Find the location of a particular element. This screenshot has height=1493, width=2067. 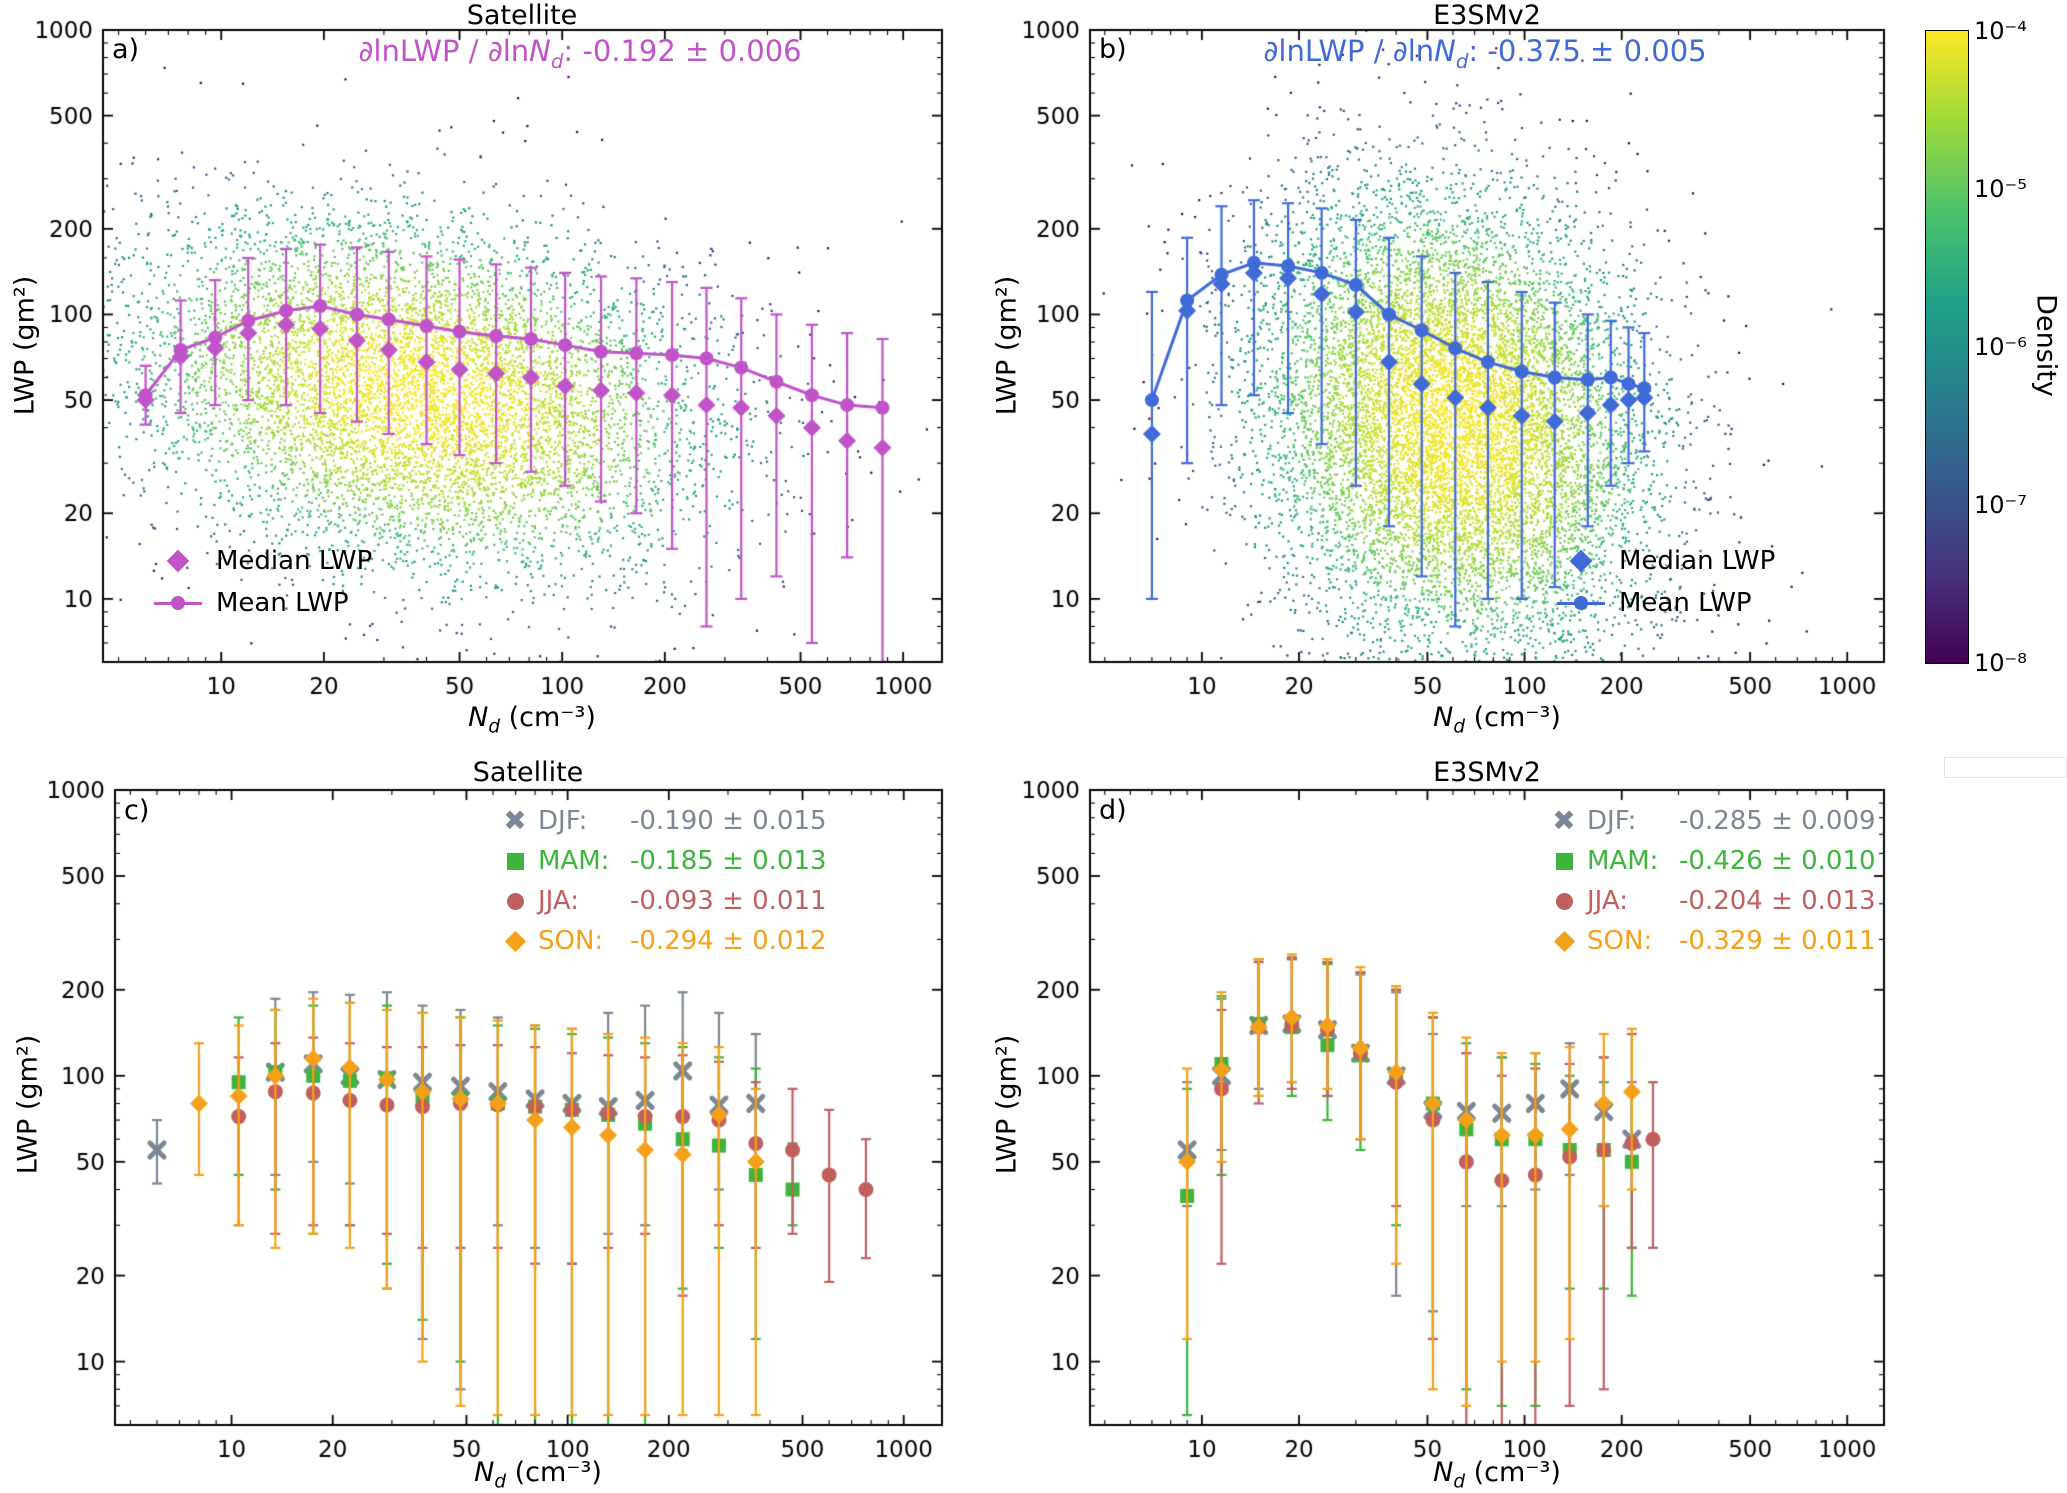

season-slope: -0.204 ± 0.013 is located at coordinates (1777, 901).